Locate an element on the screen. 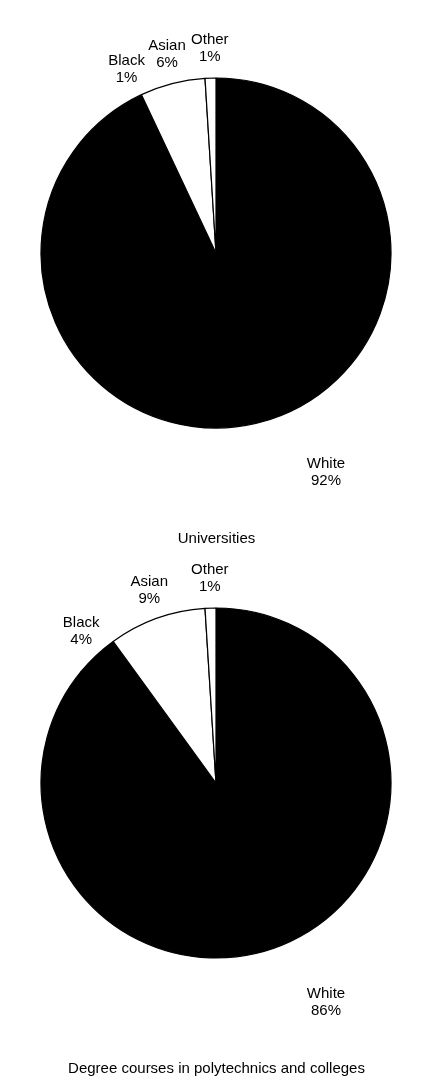  data-label: 4% is located at coordinates (81, 639).